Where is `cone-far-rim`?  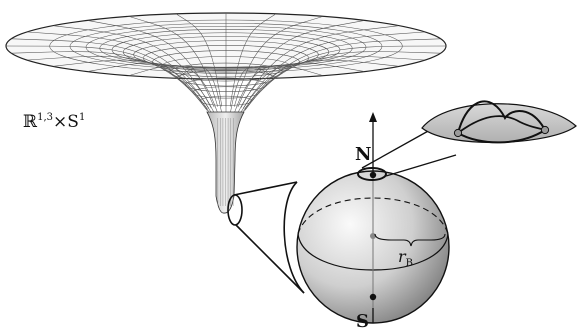 cone-far-rim is located at coordinates (294, 237).